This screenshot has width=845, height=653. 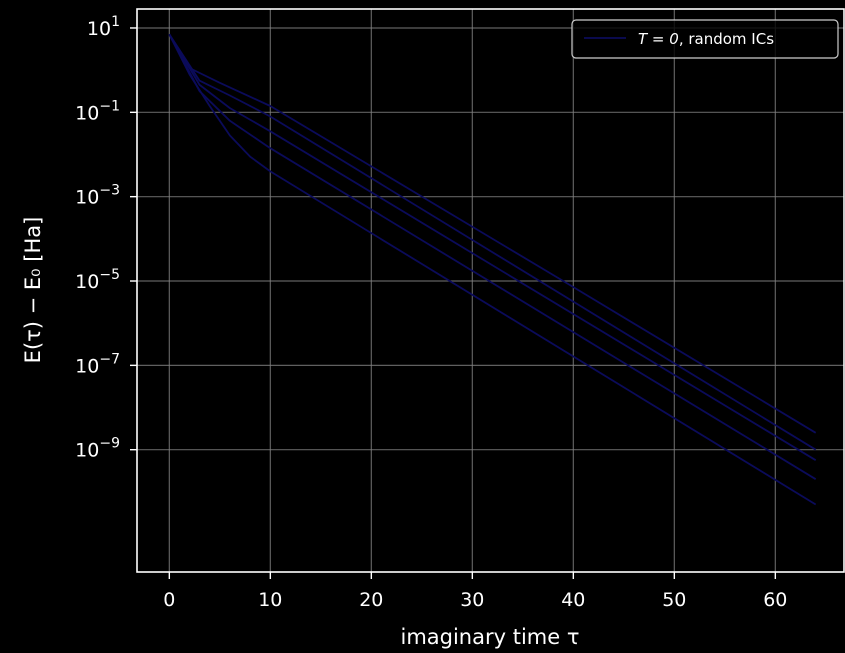 I want to click on legend: T = 0, random ICs, so click(x=705, y=39).